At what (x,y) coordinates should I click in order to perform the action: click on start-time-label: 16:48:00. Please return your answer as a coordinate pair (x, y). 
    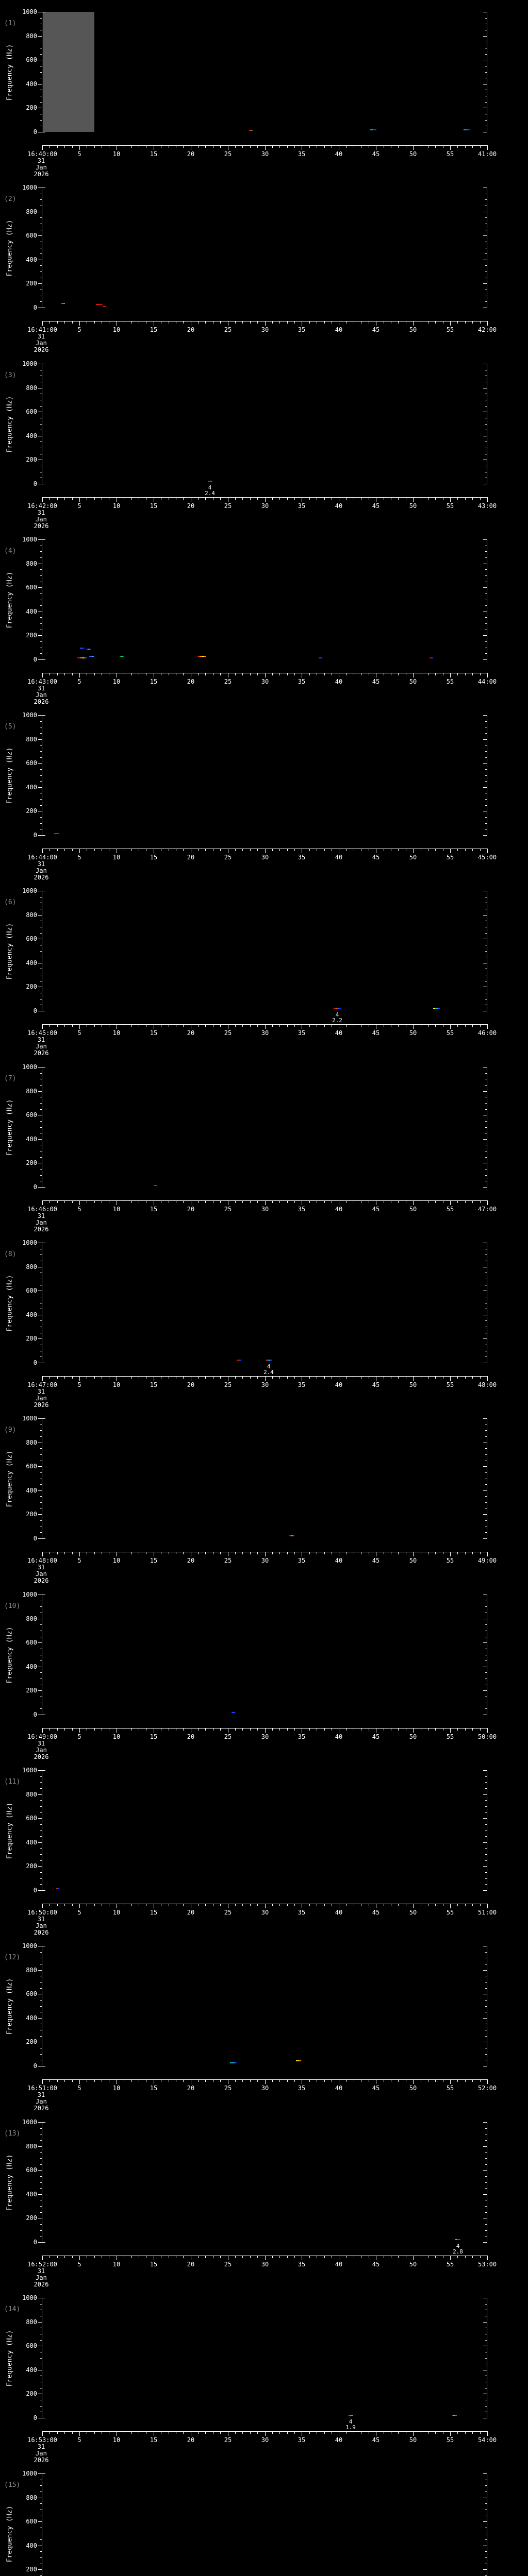
    Looking at the image, I should click on (42, 1560).